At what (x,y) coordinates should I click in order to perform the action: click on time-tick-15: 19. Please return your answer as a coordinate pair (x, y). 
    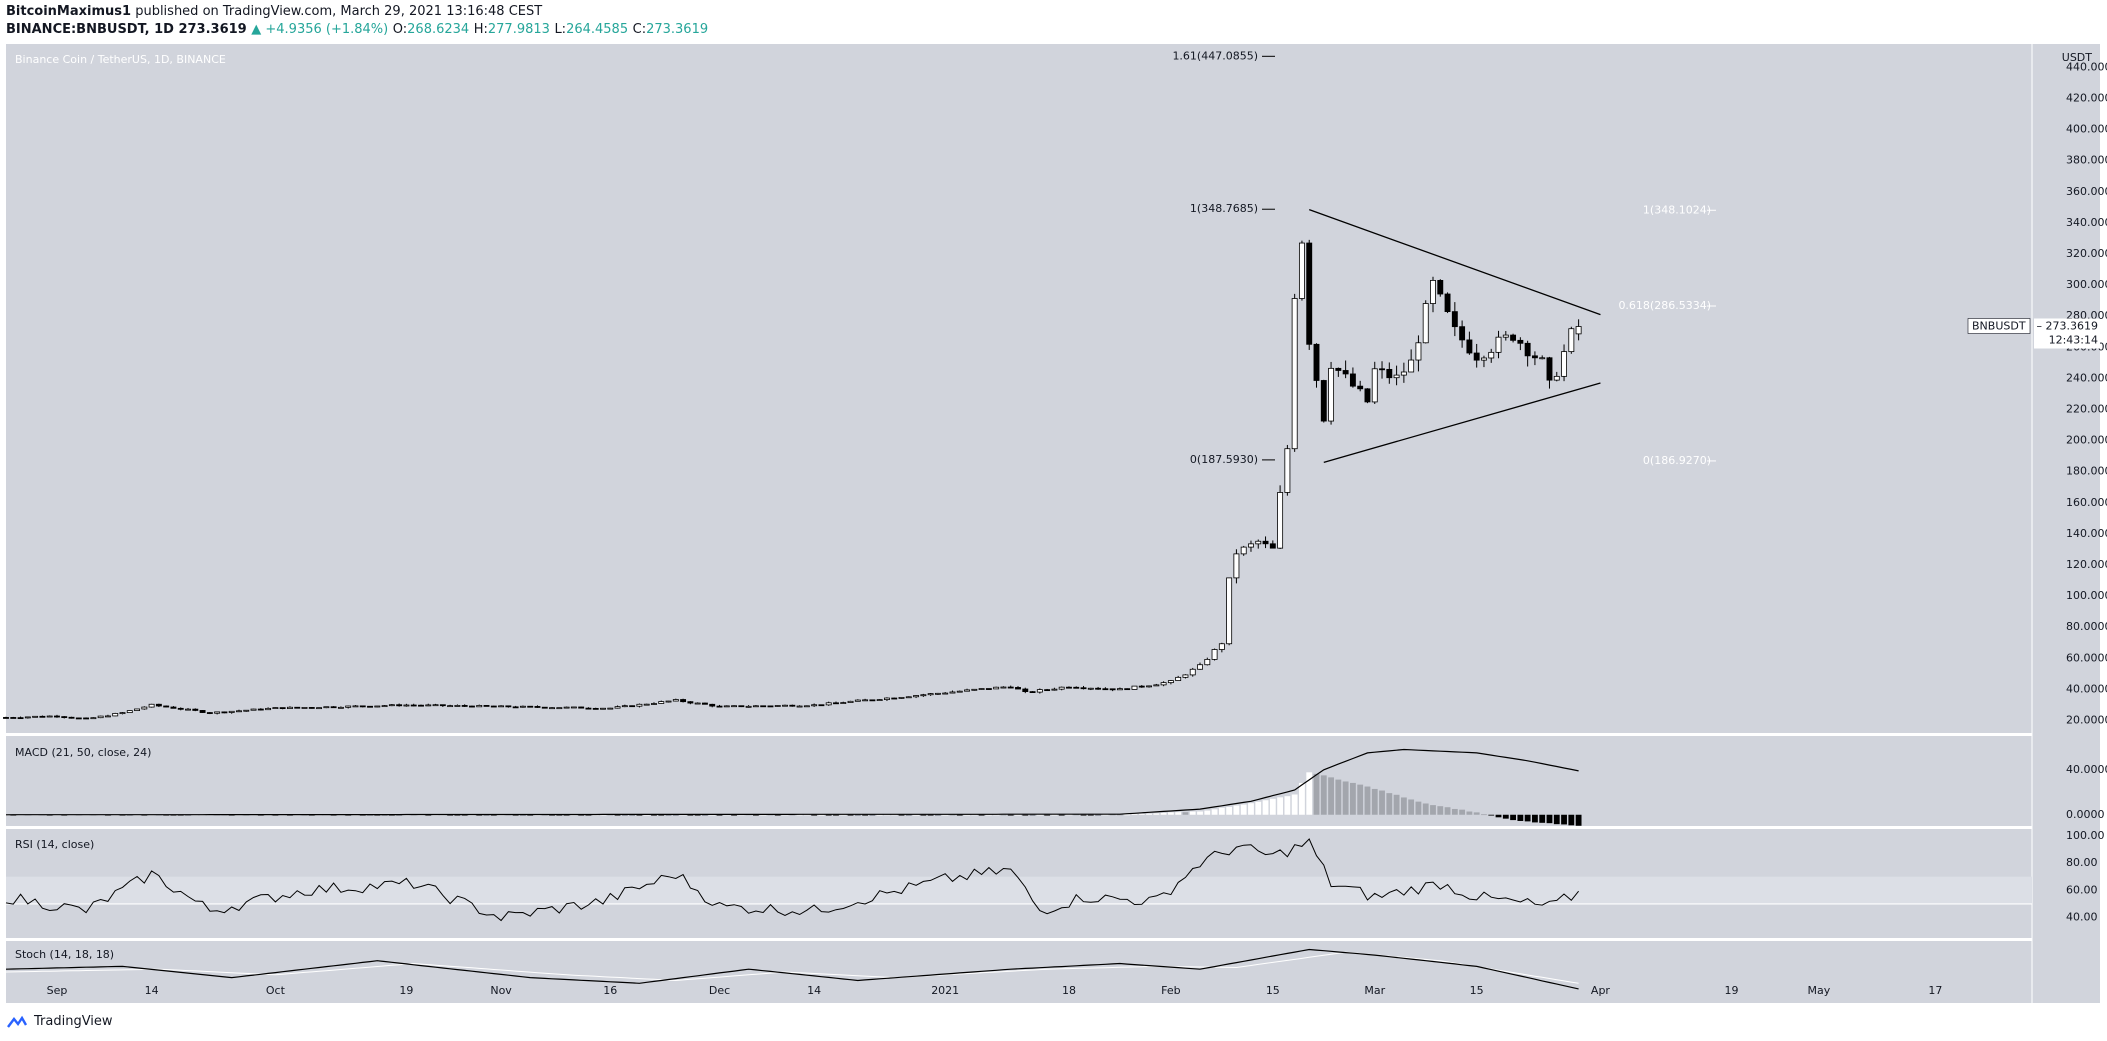
    Looking at the image, I should click on (1731, 990).